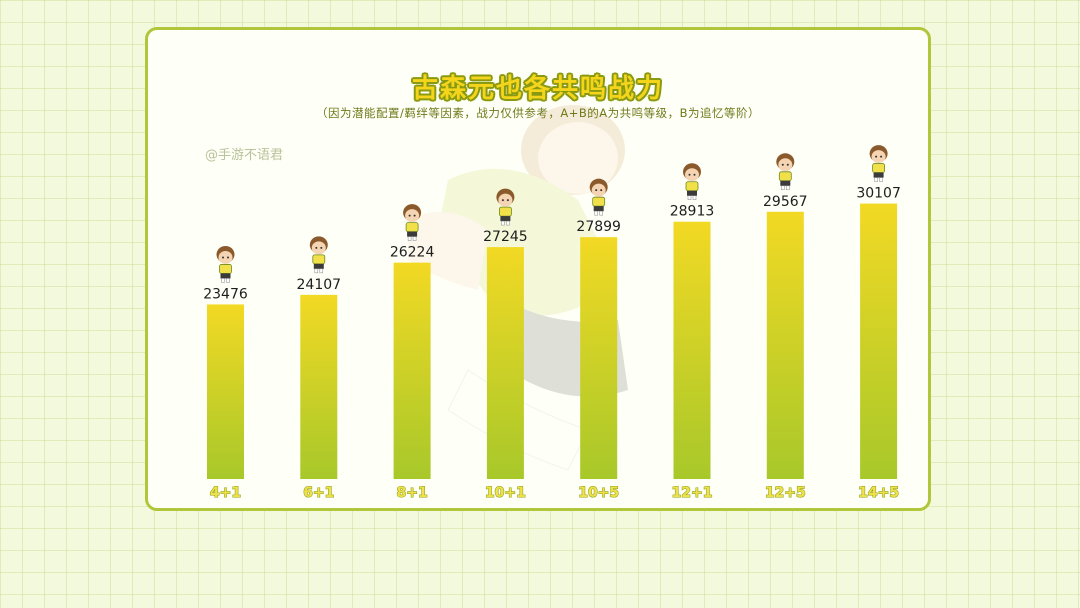 This screenshot has width=1080, height=608. I want to click on bar-value-label: 24107, so click(319, 285).